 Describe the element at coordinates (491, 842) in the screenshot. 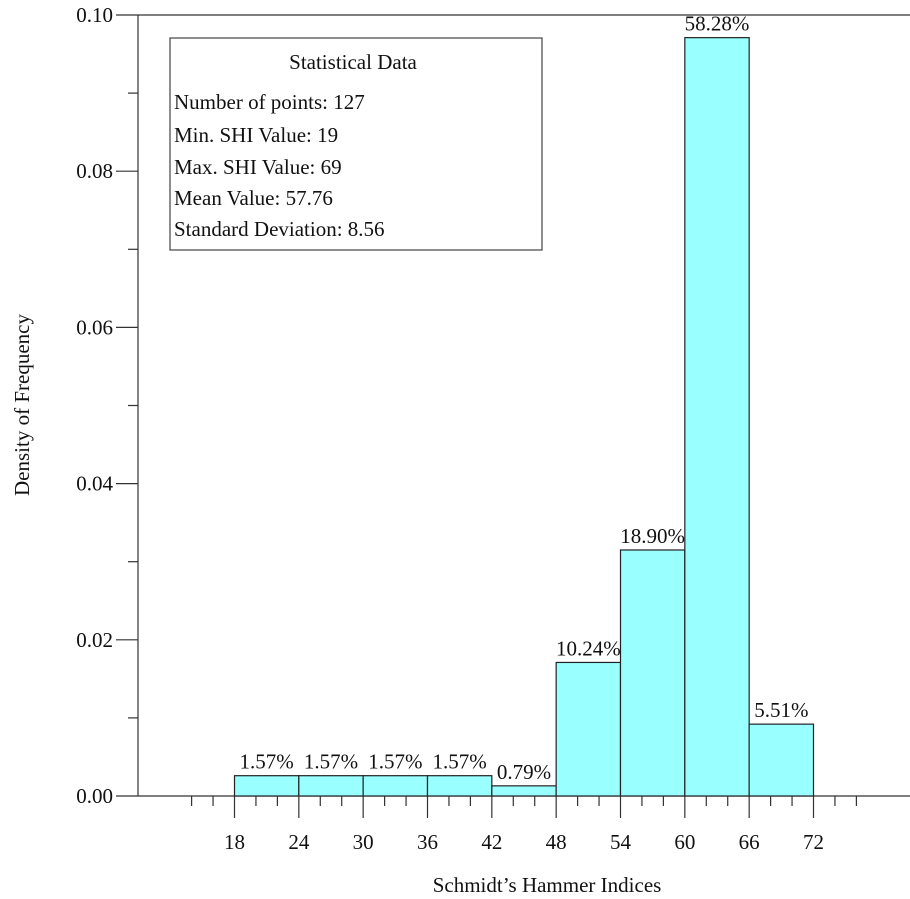

I see `x-tick-label: 42` at that location.